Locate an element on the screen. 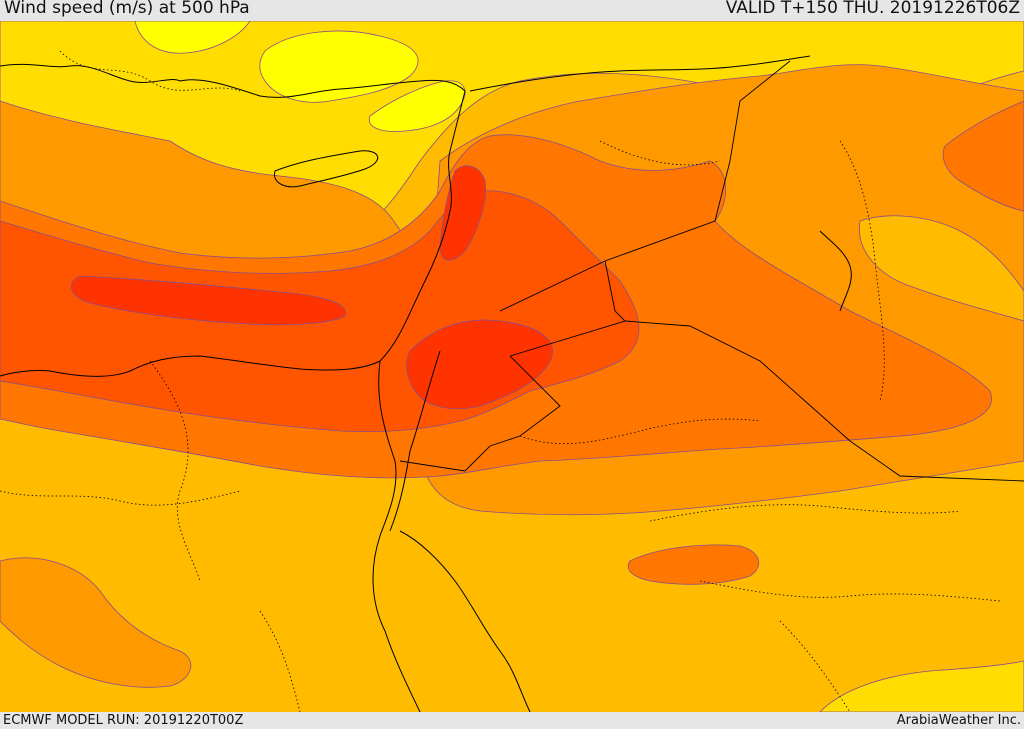 Image resolution: width=1024 pixels, height=729 pixels. map-title: Wind speed (m/s) at 500 hPa is located at coordinates (127, 9).